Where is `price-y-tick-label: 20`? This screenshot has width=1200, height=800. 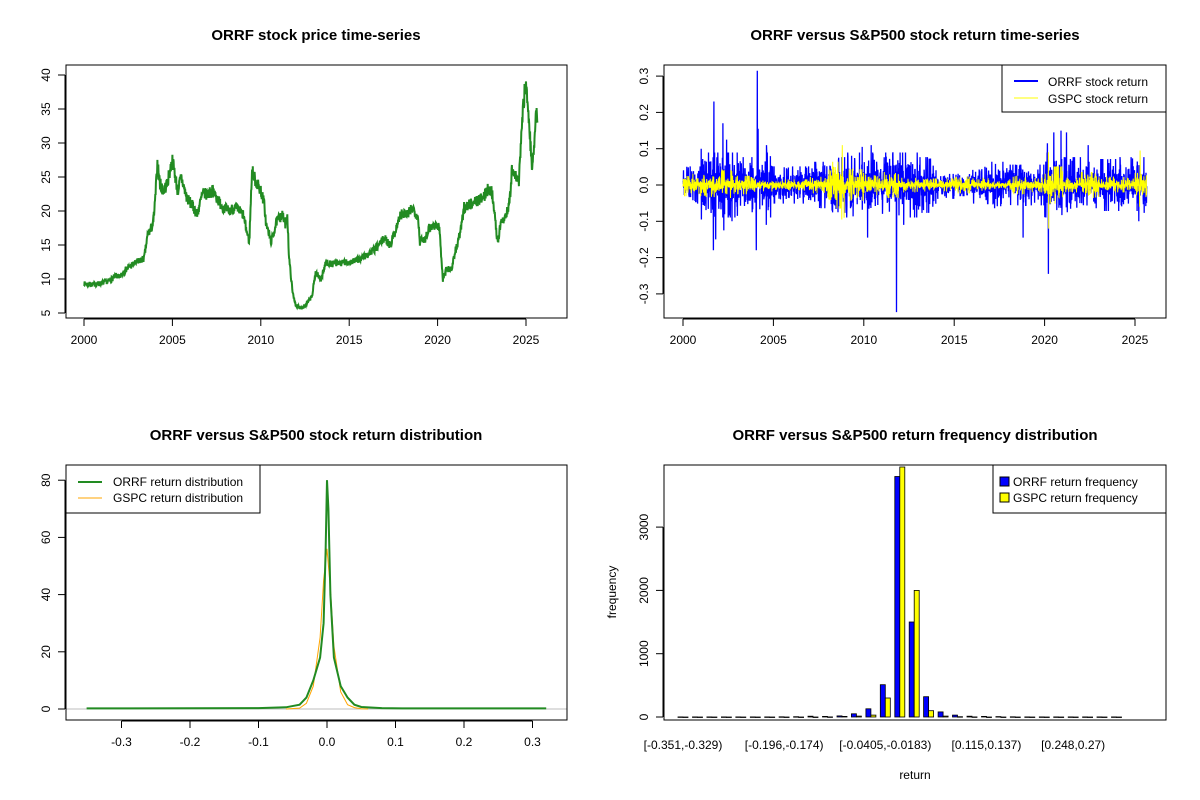
price-y-tick-label: 20 is located at coordinates (46, 211).